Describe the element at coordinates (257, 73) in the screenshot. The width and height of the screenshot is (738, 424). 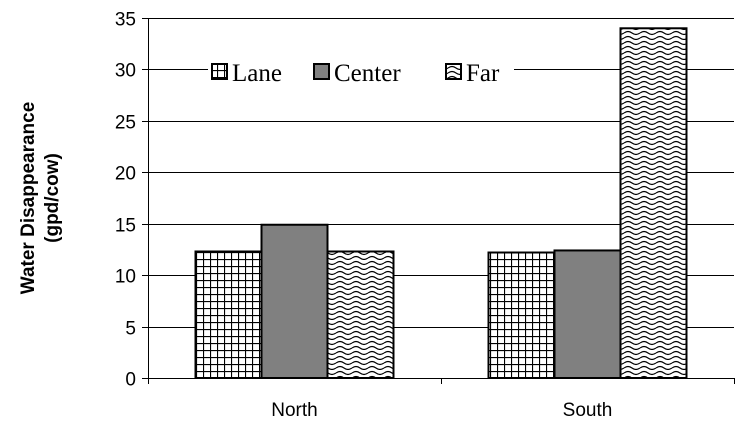
I see `legend-label-lane: Lane` at that location.